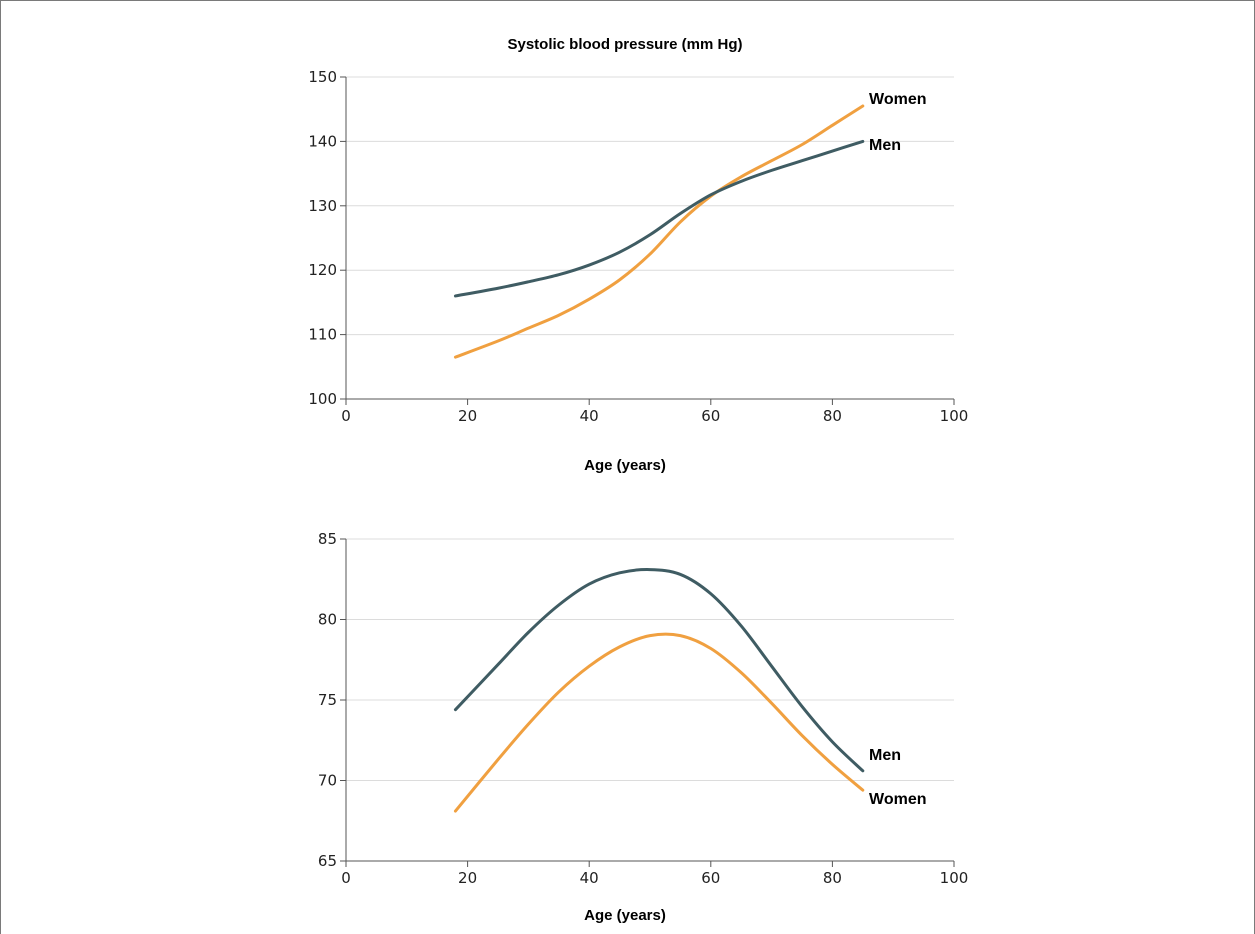 This screenshot has height=934, width=1255. Describe the element at coordinates (327, 539) in the screenshot. I see `y-tick-label: 85` at that location.